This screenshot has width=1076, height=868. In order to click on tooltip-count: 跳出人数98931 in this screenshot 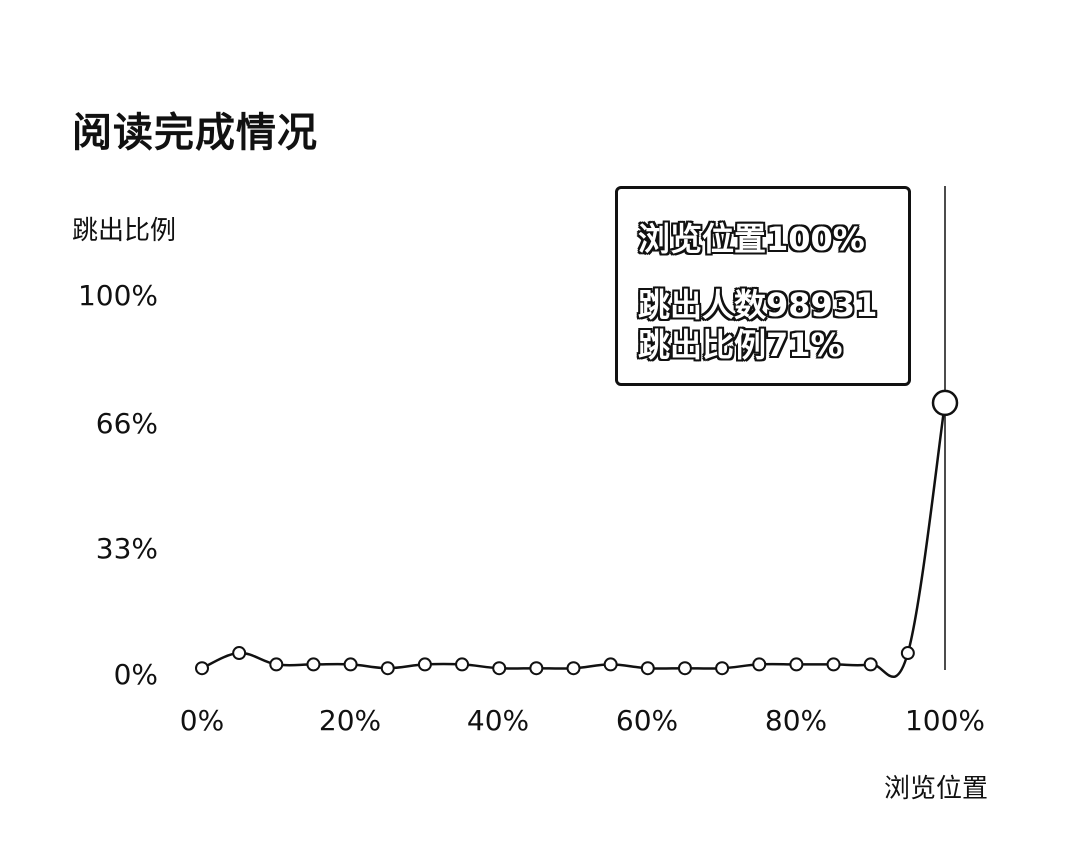, I will do `click(758, 305)`.